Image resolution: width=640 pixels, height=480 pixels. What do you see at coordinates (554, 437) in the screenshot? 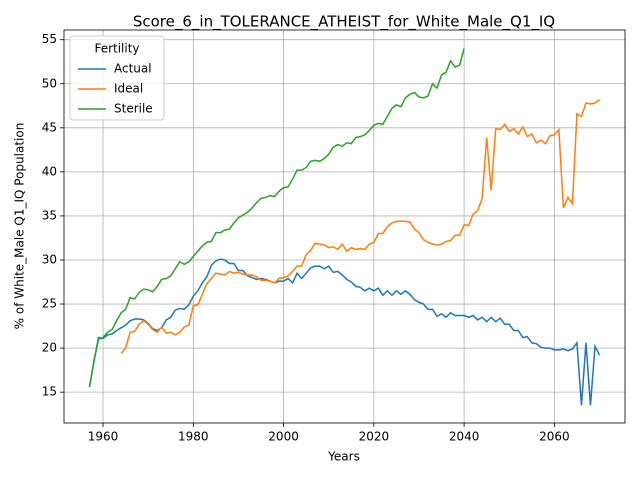
I see `x-tick-label: 2060` at bounding box center [554, 437].